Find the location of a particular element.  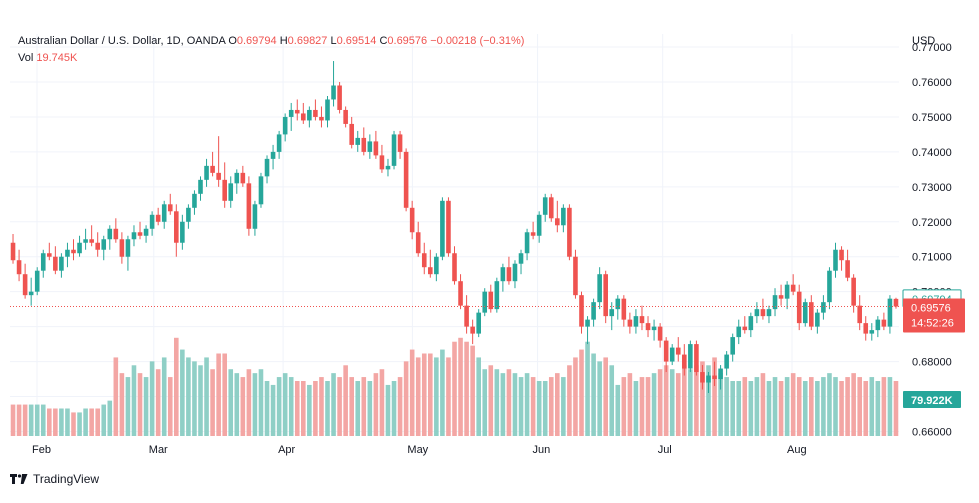

y-tick-label: 0.74000 is located at coordinates (932, 153).